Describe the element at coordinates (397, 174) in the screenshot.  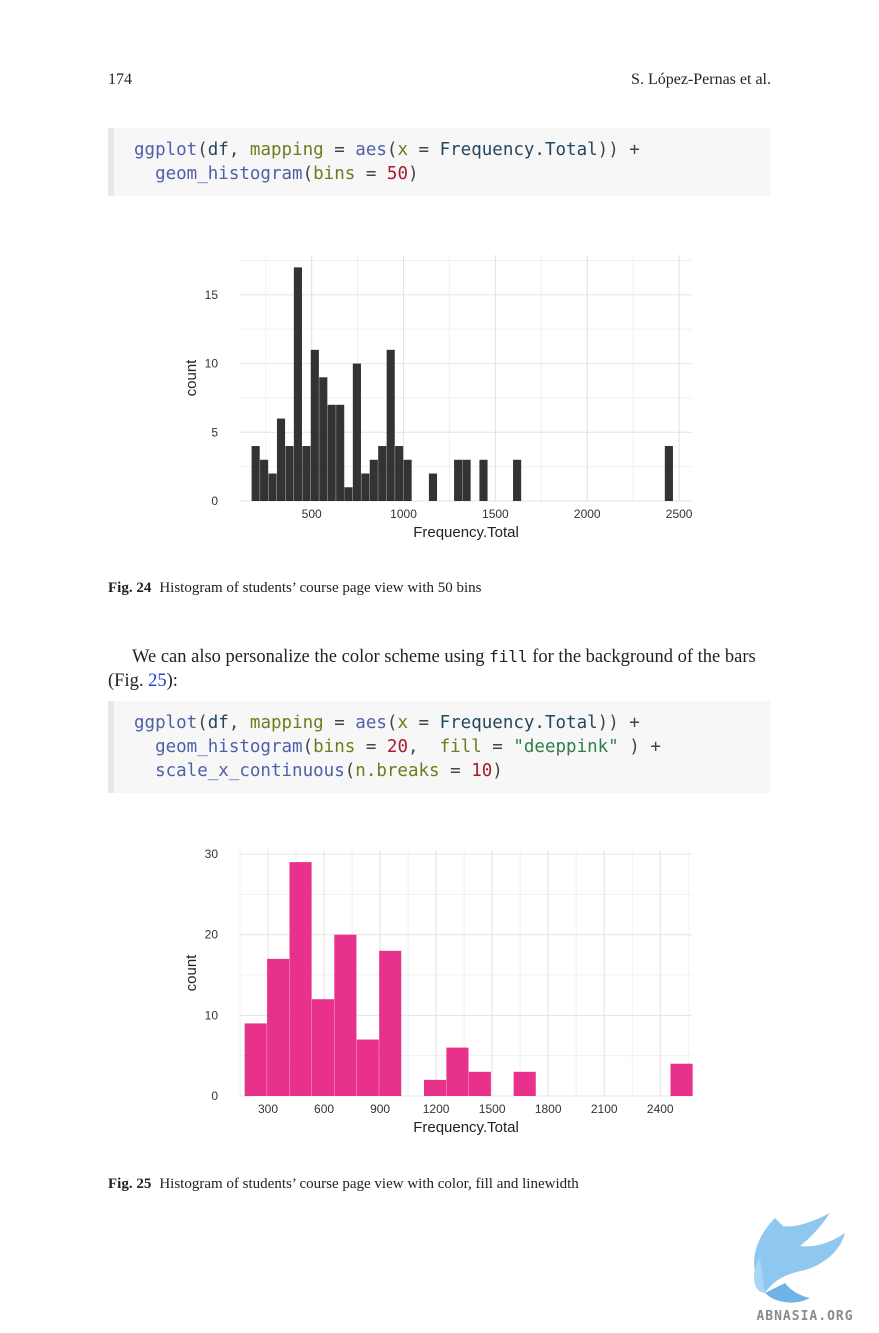
I see `code-token: 50` at that location.